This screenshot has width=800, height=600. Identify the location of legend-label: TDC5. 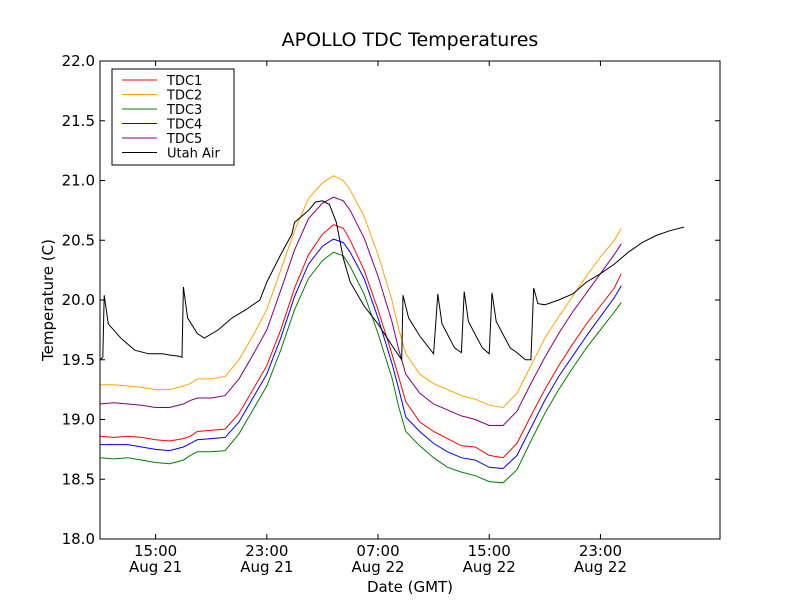
(184, 139).